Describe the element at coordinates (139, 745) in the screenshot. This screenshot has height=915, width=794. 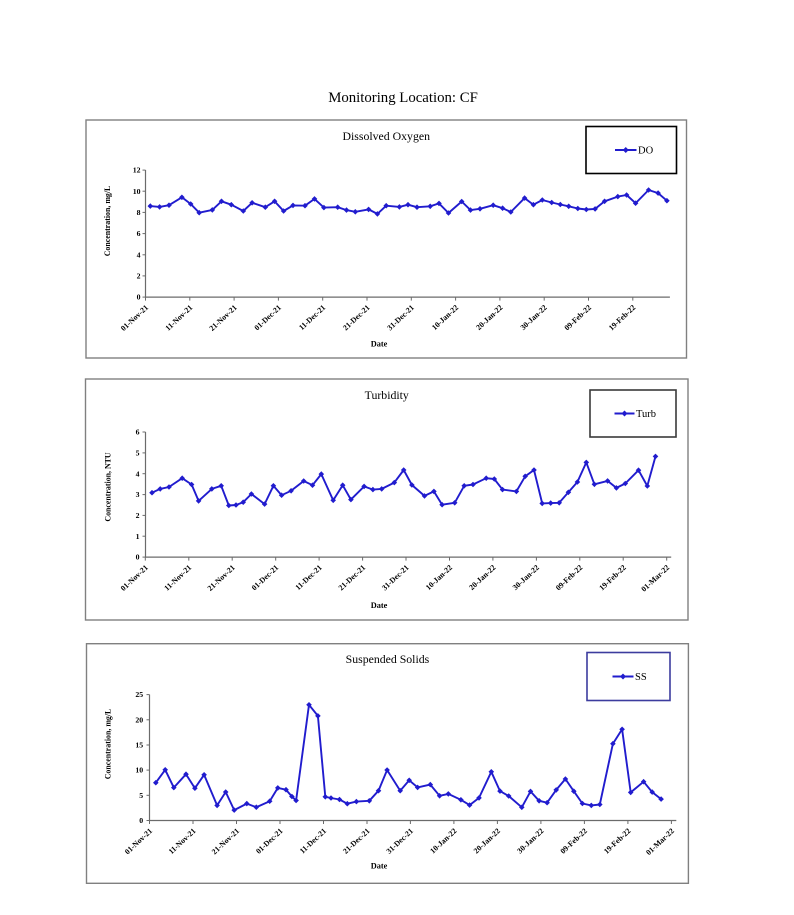
I see `svg-text: 15` at that location.